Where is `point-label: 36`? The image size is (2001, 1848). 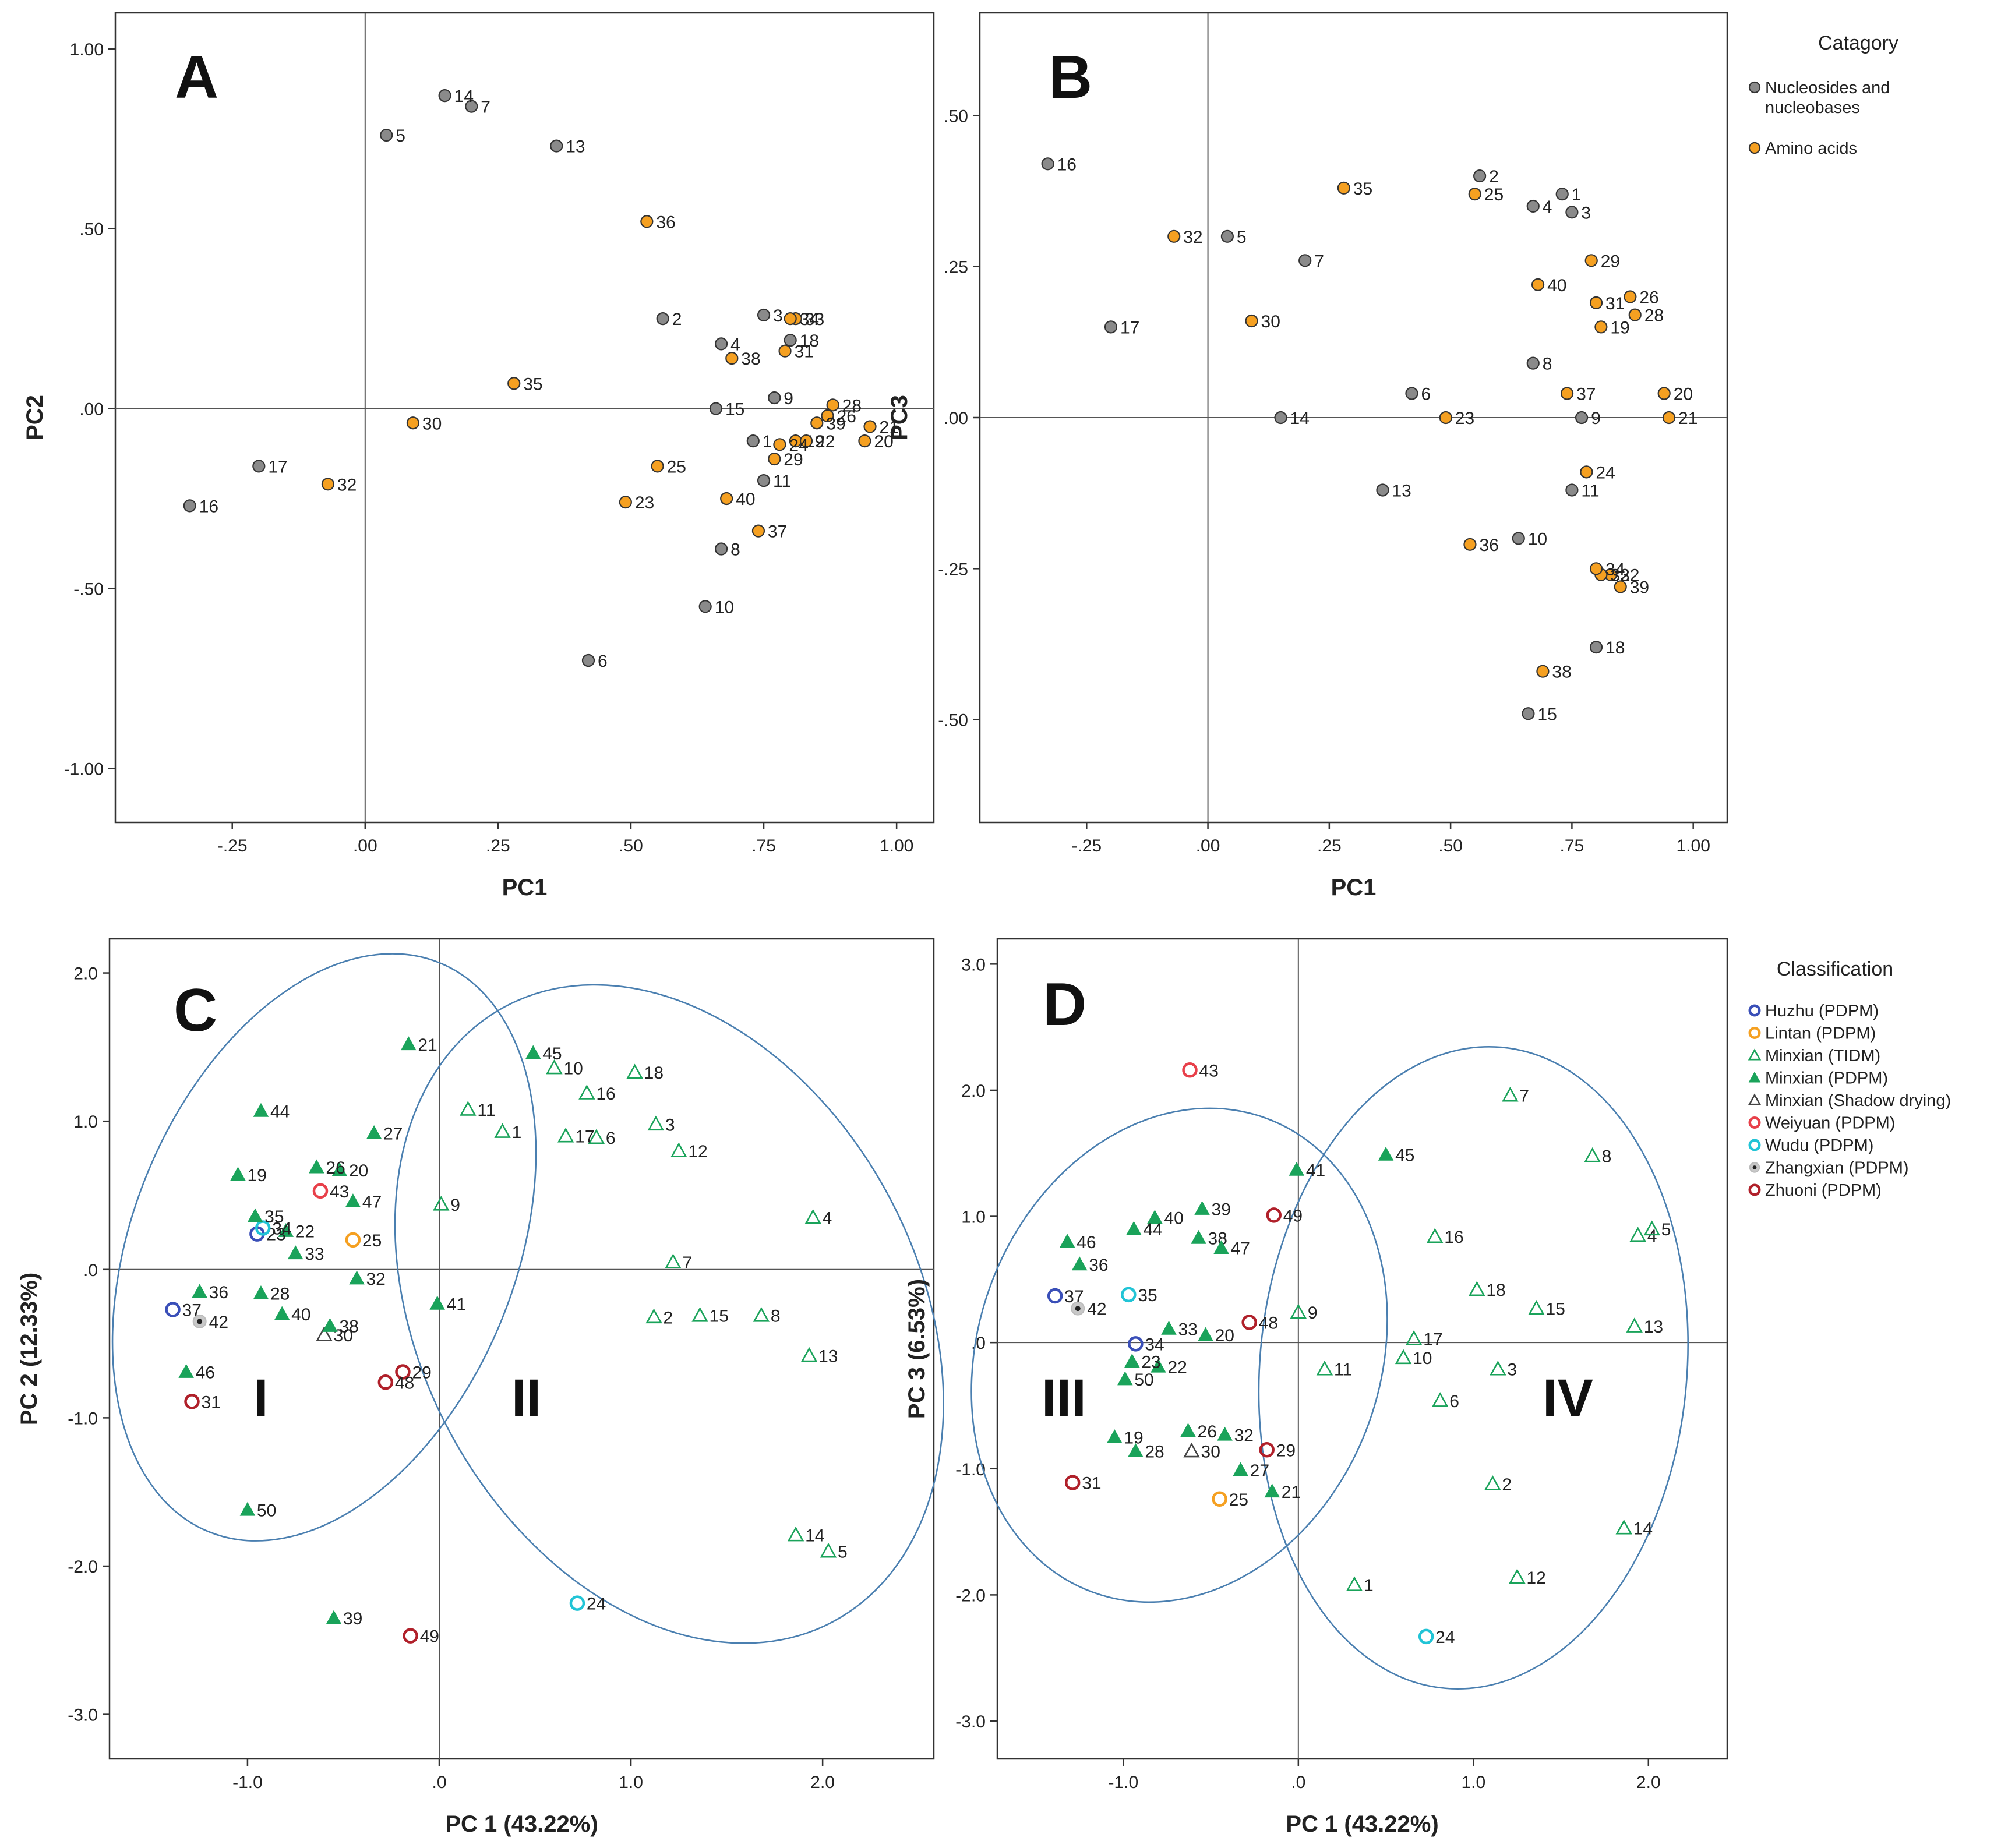
point-label: 36 is located at coordinates (219, 1292).